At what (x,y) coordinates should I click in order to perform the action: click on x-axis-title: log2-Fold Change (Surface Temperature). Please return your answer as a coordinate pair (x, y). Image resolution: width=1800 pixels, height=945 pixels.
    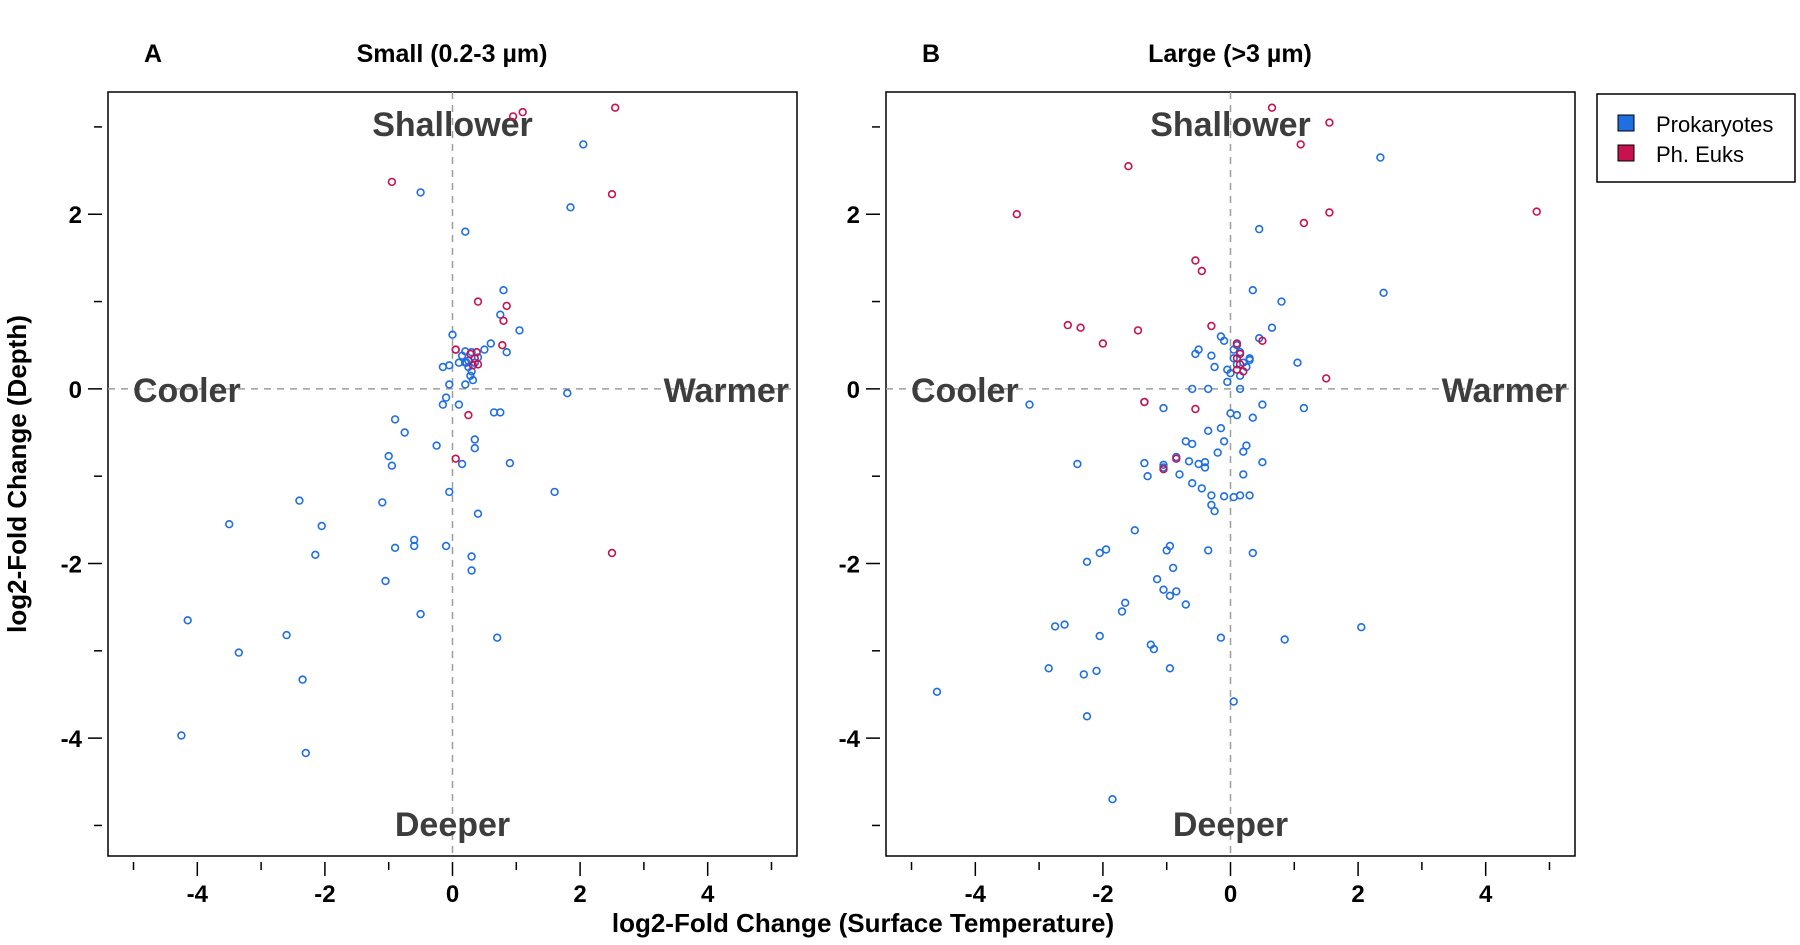
    Looking at the image, I should click on (863, 923).